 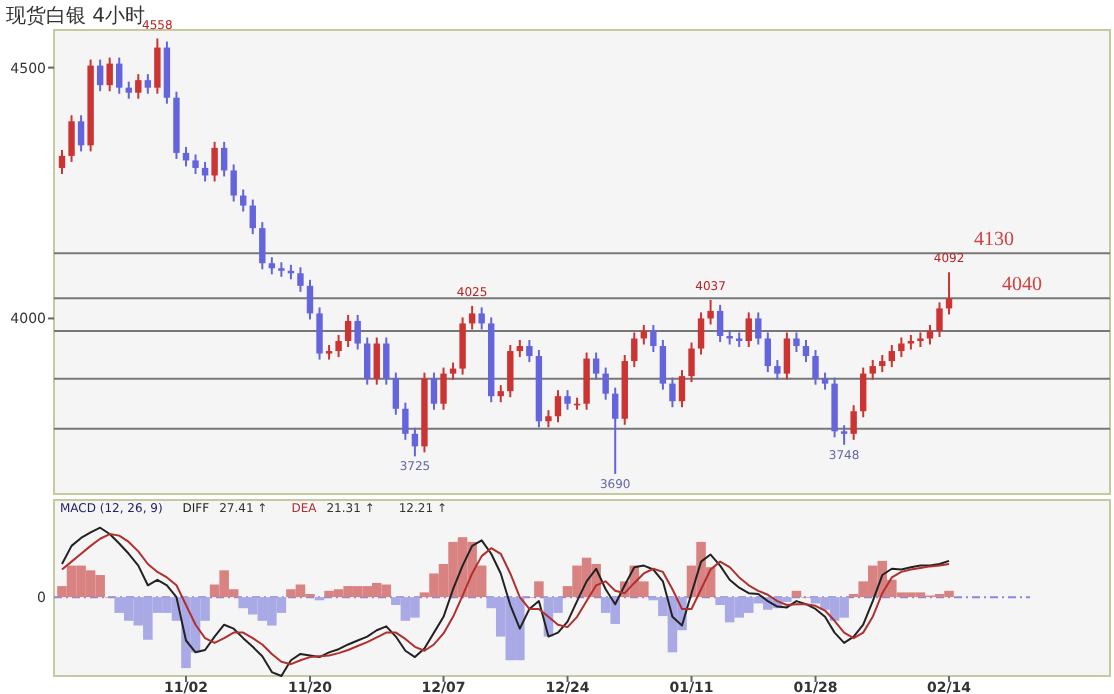 What do you see at coordinates (76, 16) in the screenshot?
I see `chart-title: 现货白银 4小时` at bounding box center [76, 16].